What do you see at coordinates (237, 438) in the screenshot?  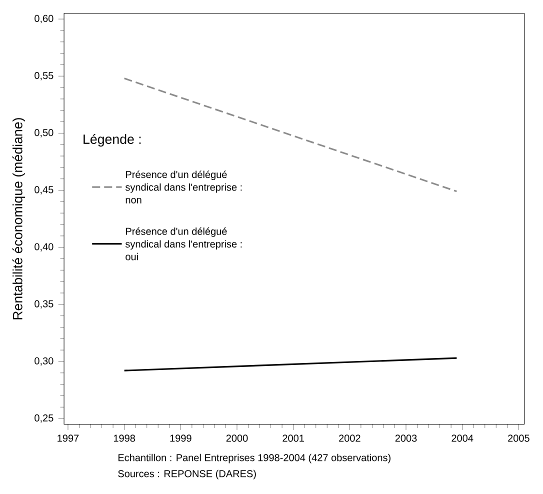 I see `x-tick-label: 2000` at bounding box center [237, 438].